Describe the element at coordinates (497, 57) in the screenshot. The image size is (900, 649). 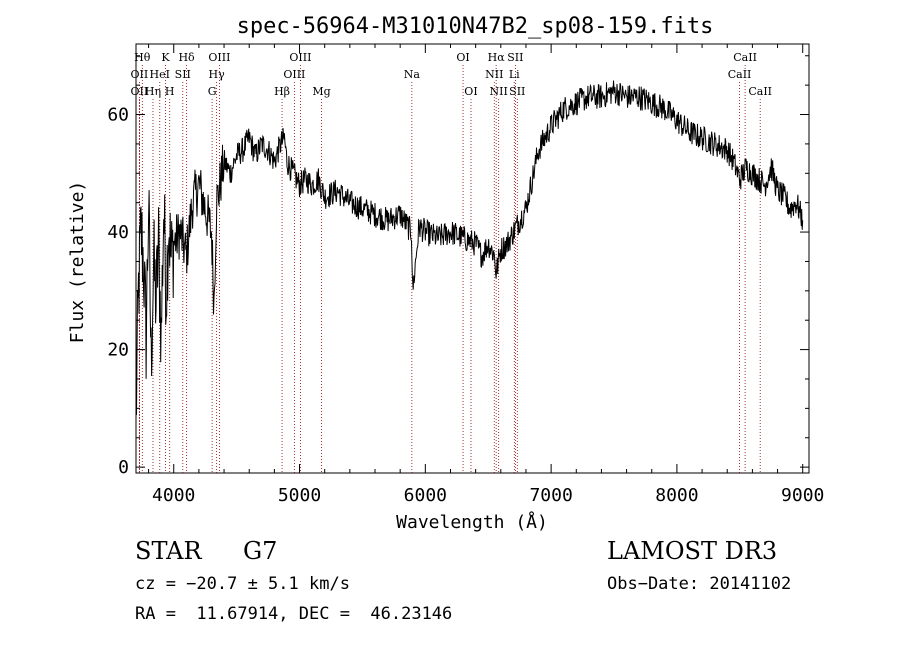
I see `line-marker-label: Hα` at that location.